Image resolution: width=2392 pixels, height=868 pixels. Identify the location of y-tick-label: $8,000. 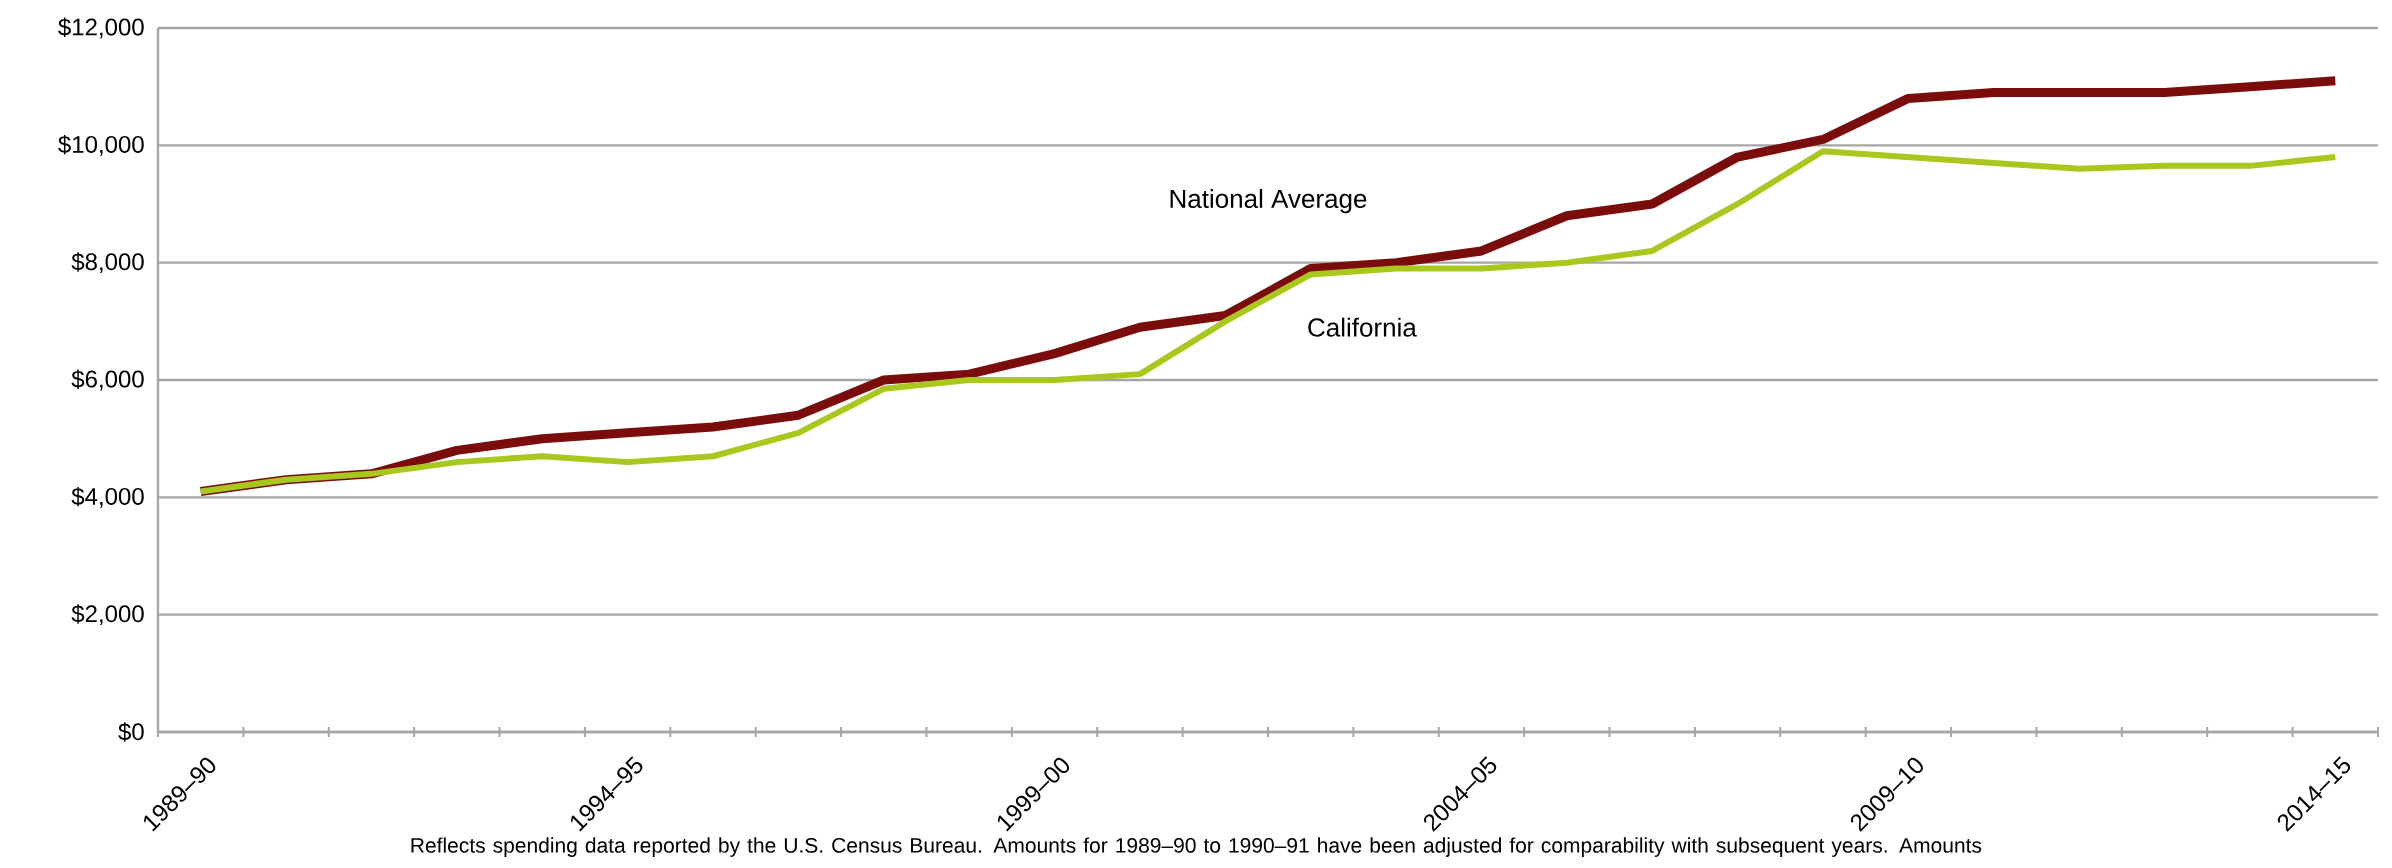
(107, 263).